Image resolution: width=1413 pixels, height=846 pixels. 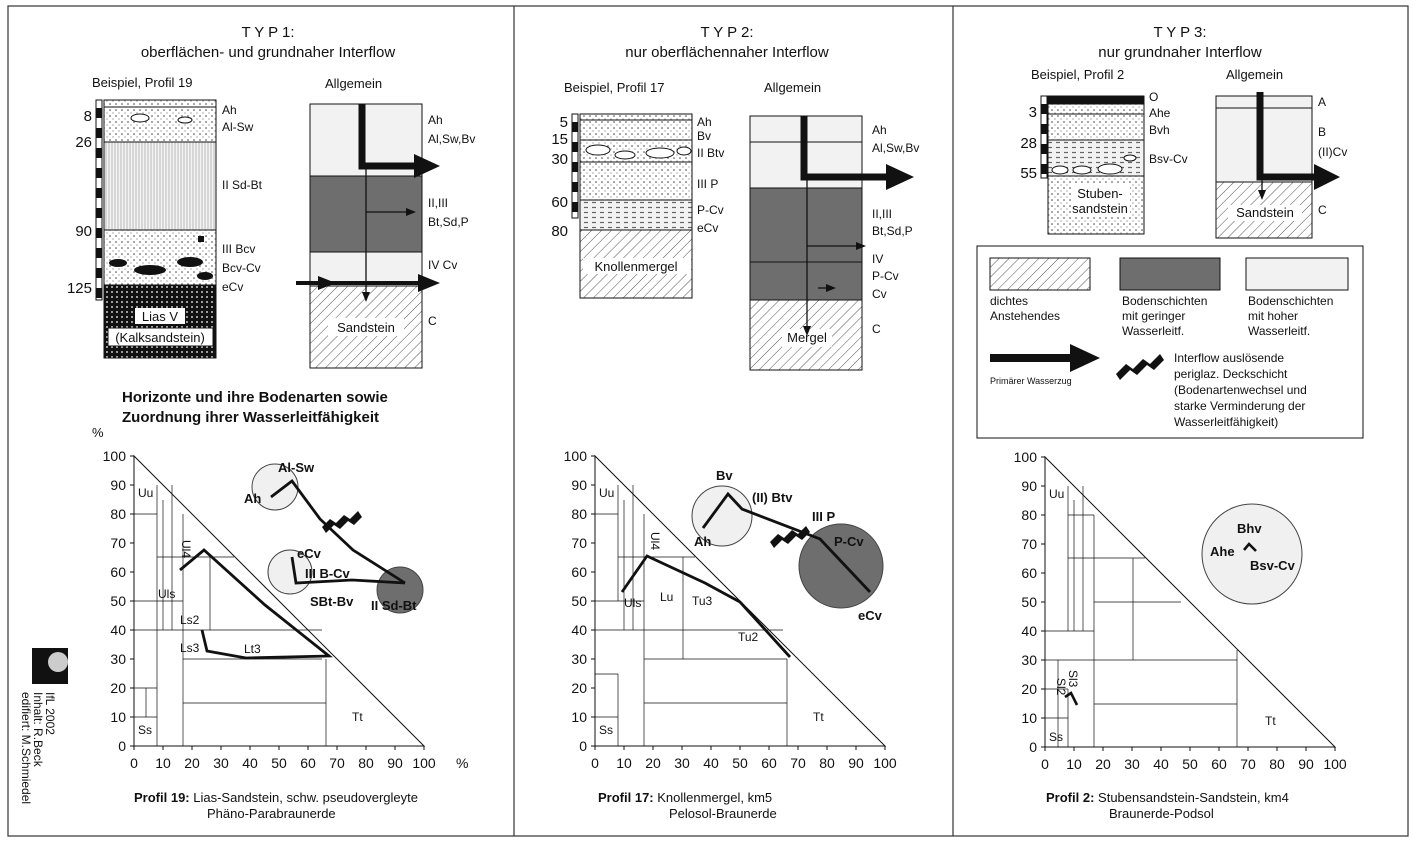 I want to click on point-label: Ahe, so click(x=1222, y=551).